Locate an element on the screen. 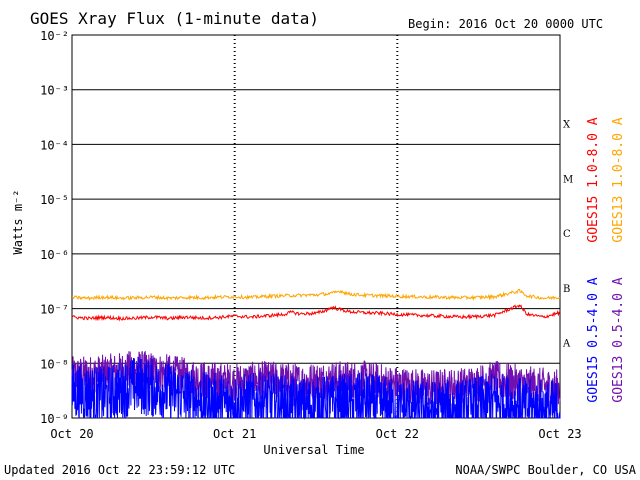  flare-class-c: C is located at coordinates (567, 234).